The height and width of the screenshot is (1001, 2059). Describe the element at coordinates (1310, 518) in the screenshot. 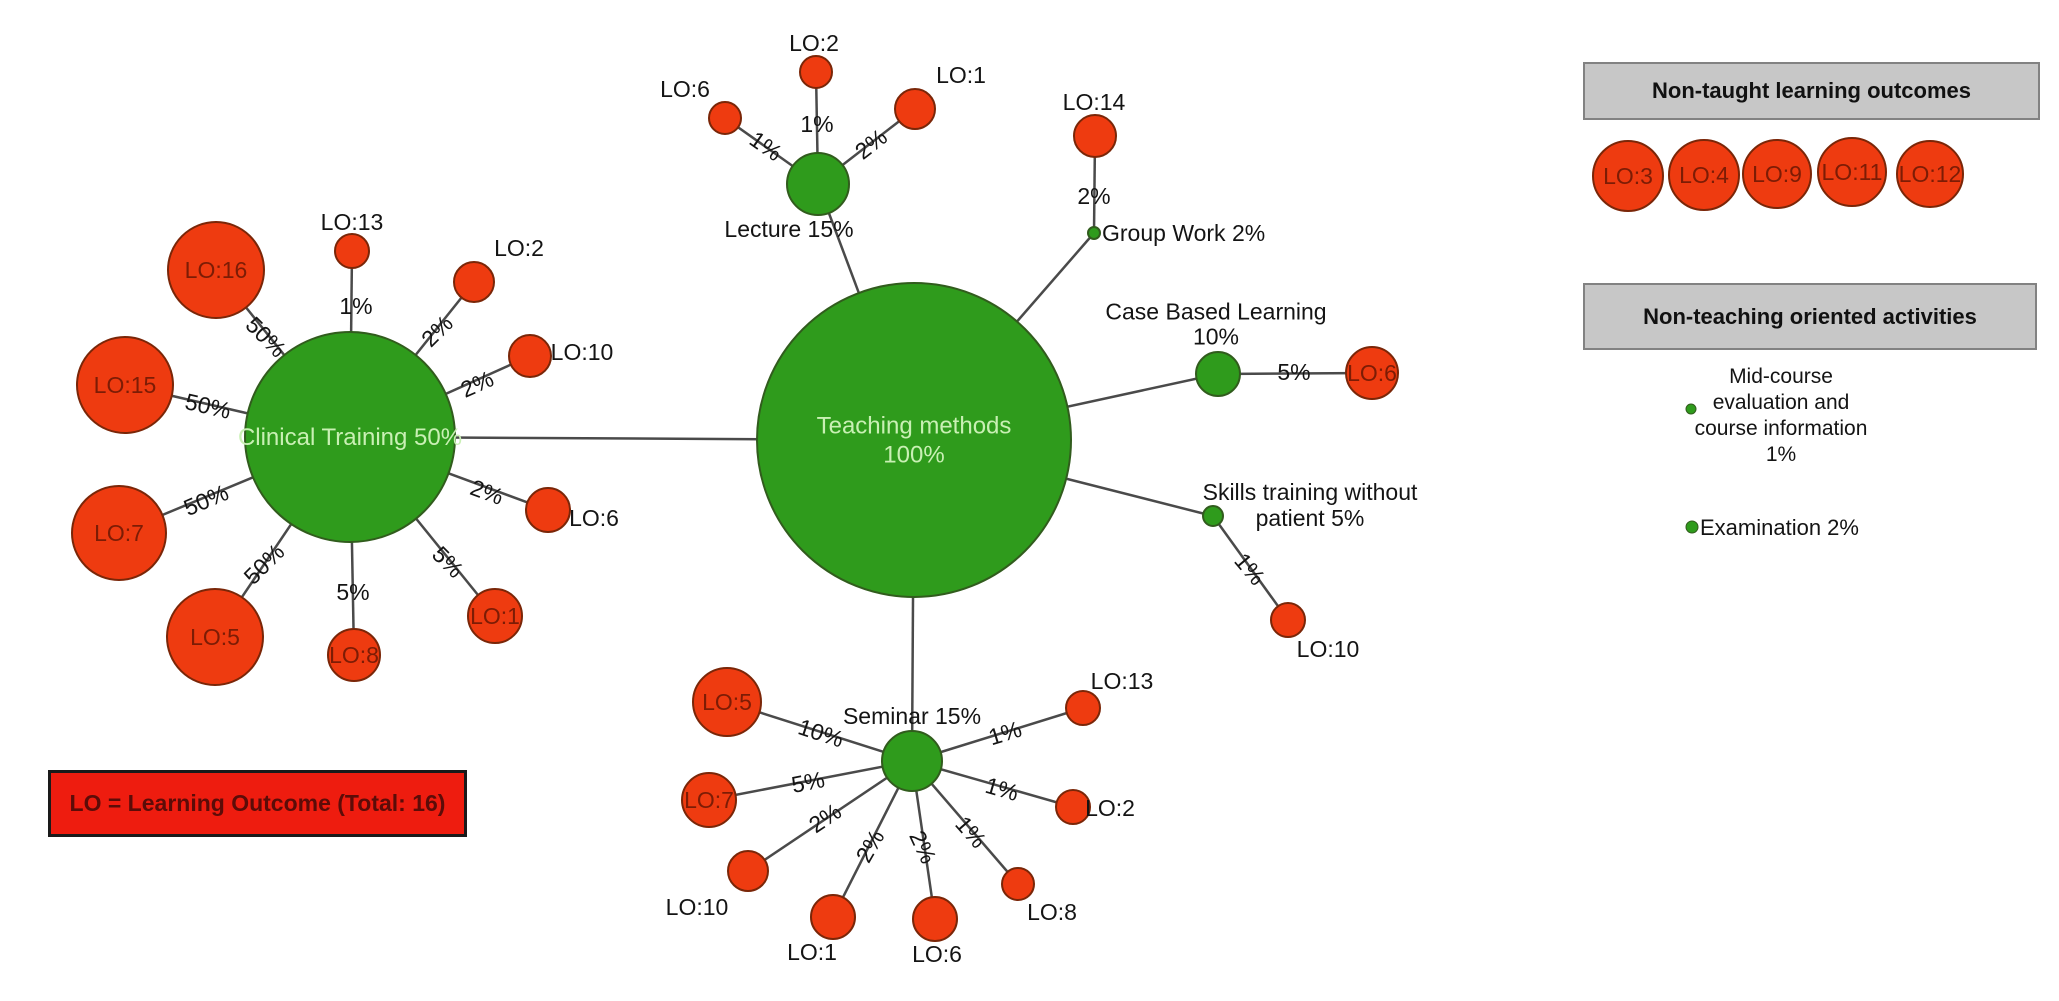

I see `label-skills-2: patient 5%` at that location.